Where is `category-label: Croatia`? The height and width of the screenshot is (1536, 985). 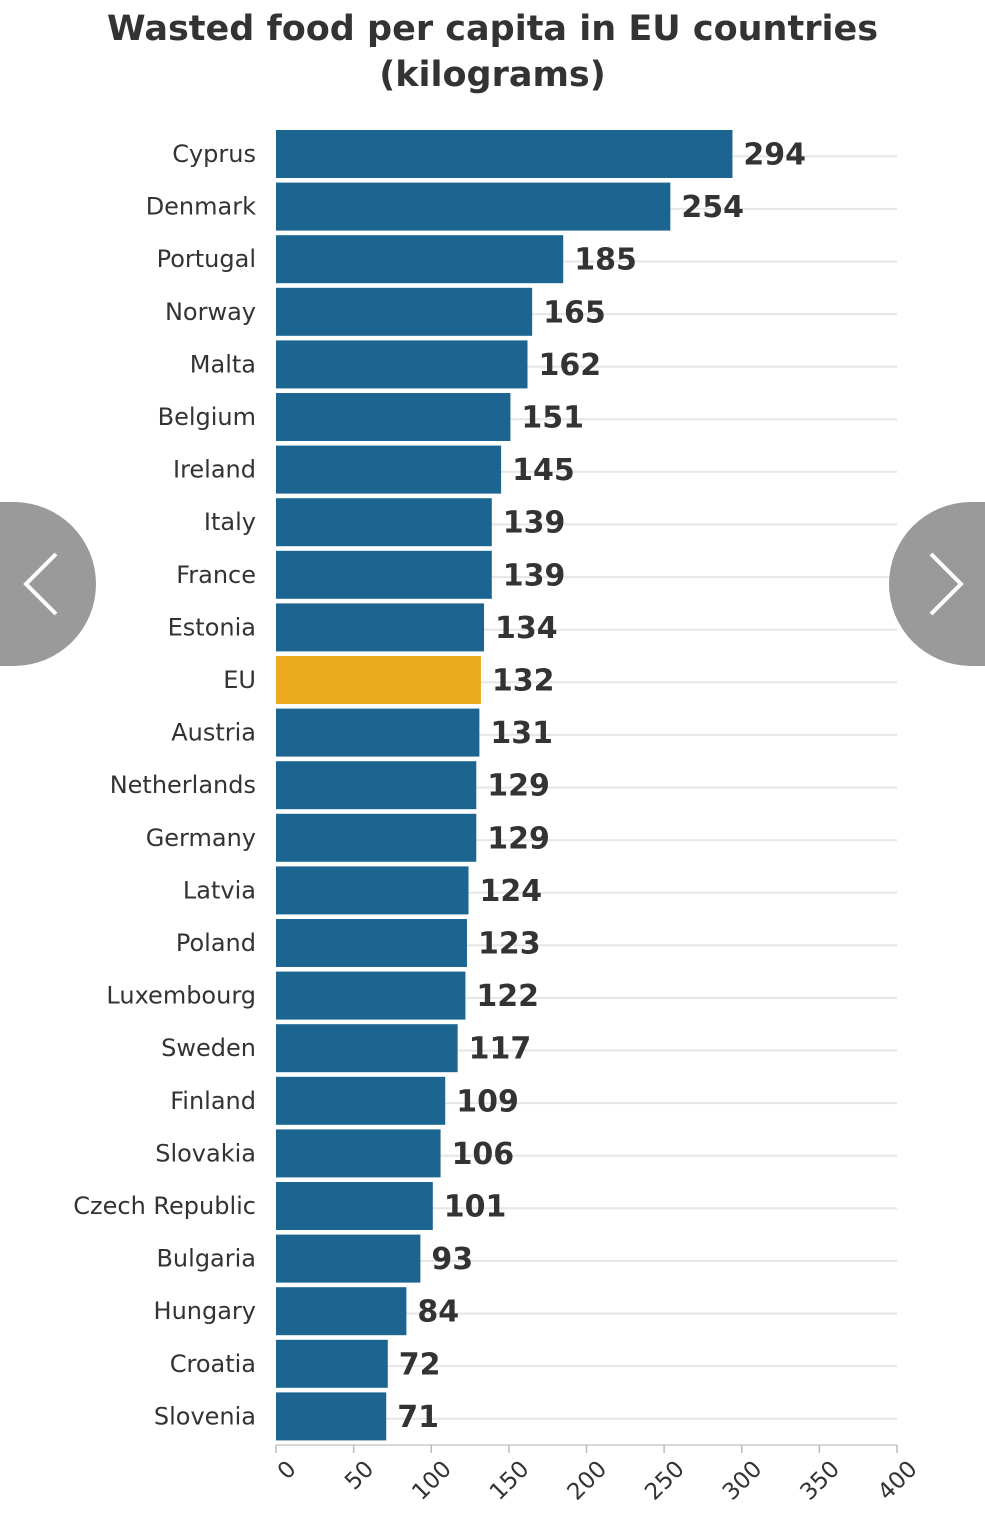 category-label: Croatia is located at coordinates (213, 1364).